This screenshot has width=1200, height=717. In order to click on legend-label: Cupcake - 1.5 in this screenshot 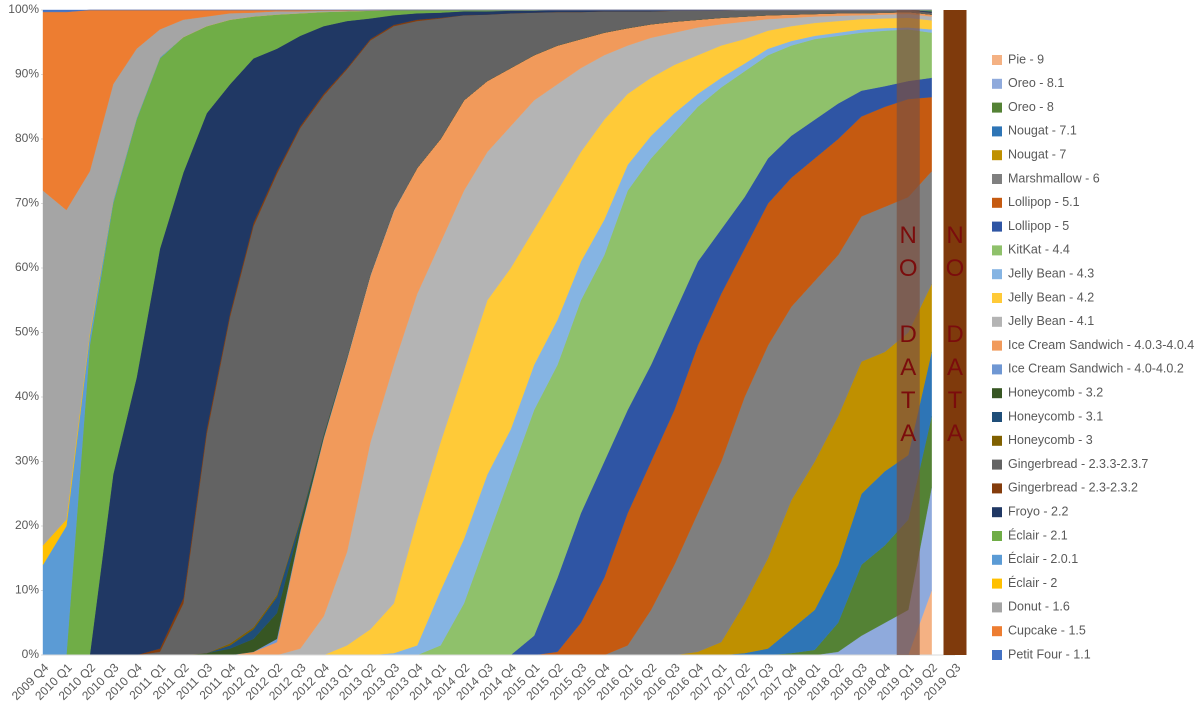, I will do `click(1047, 630)`.